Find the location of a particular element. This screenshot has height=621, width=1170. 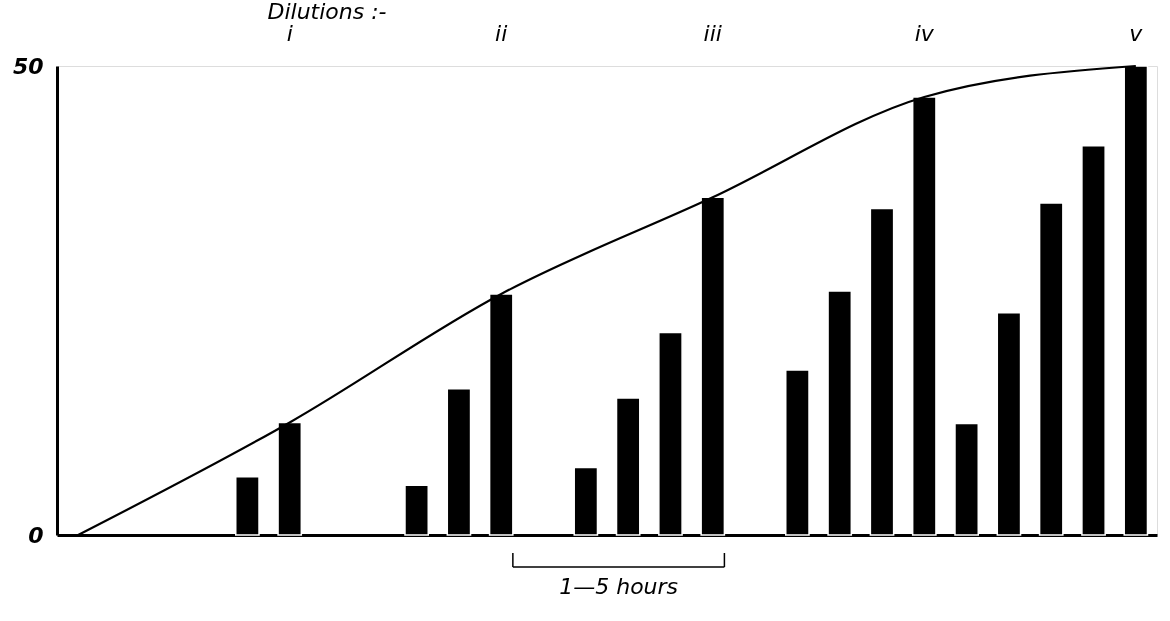

text: 1—5 hours is located at coordinates (619, 586).